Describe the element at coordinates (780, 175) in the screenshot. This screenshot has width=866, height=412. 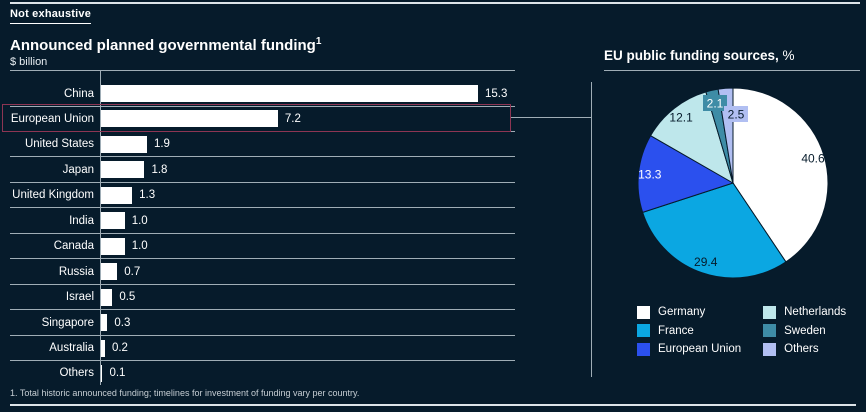
I see `pie-slice-germany` at that location.